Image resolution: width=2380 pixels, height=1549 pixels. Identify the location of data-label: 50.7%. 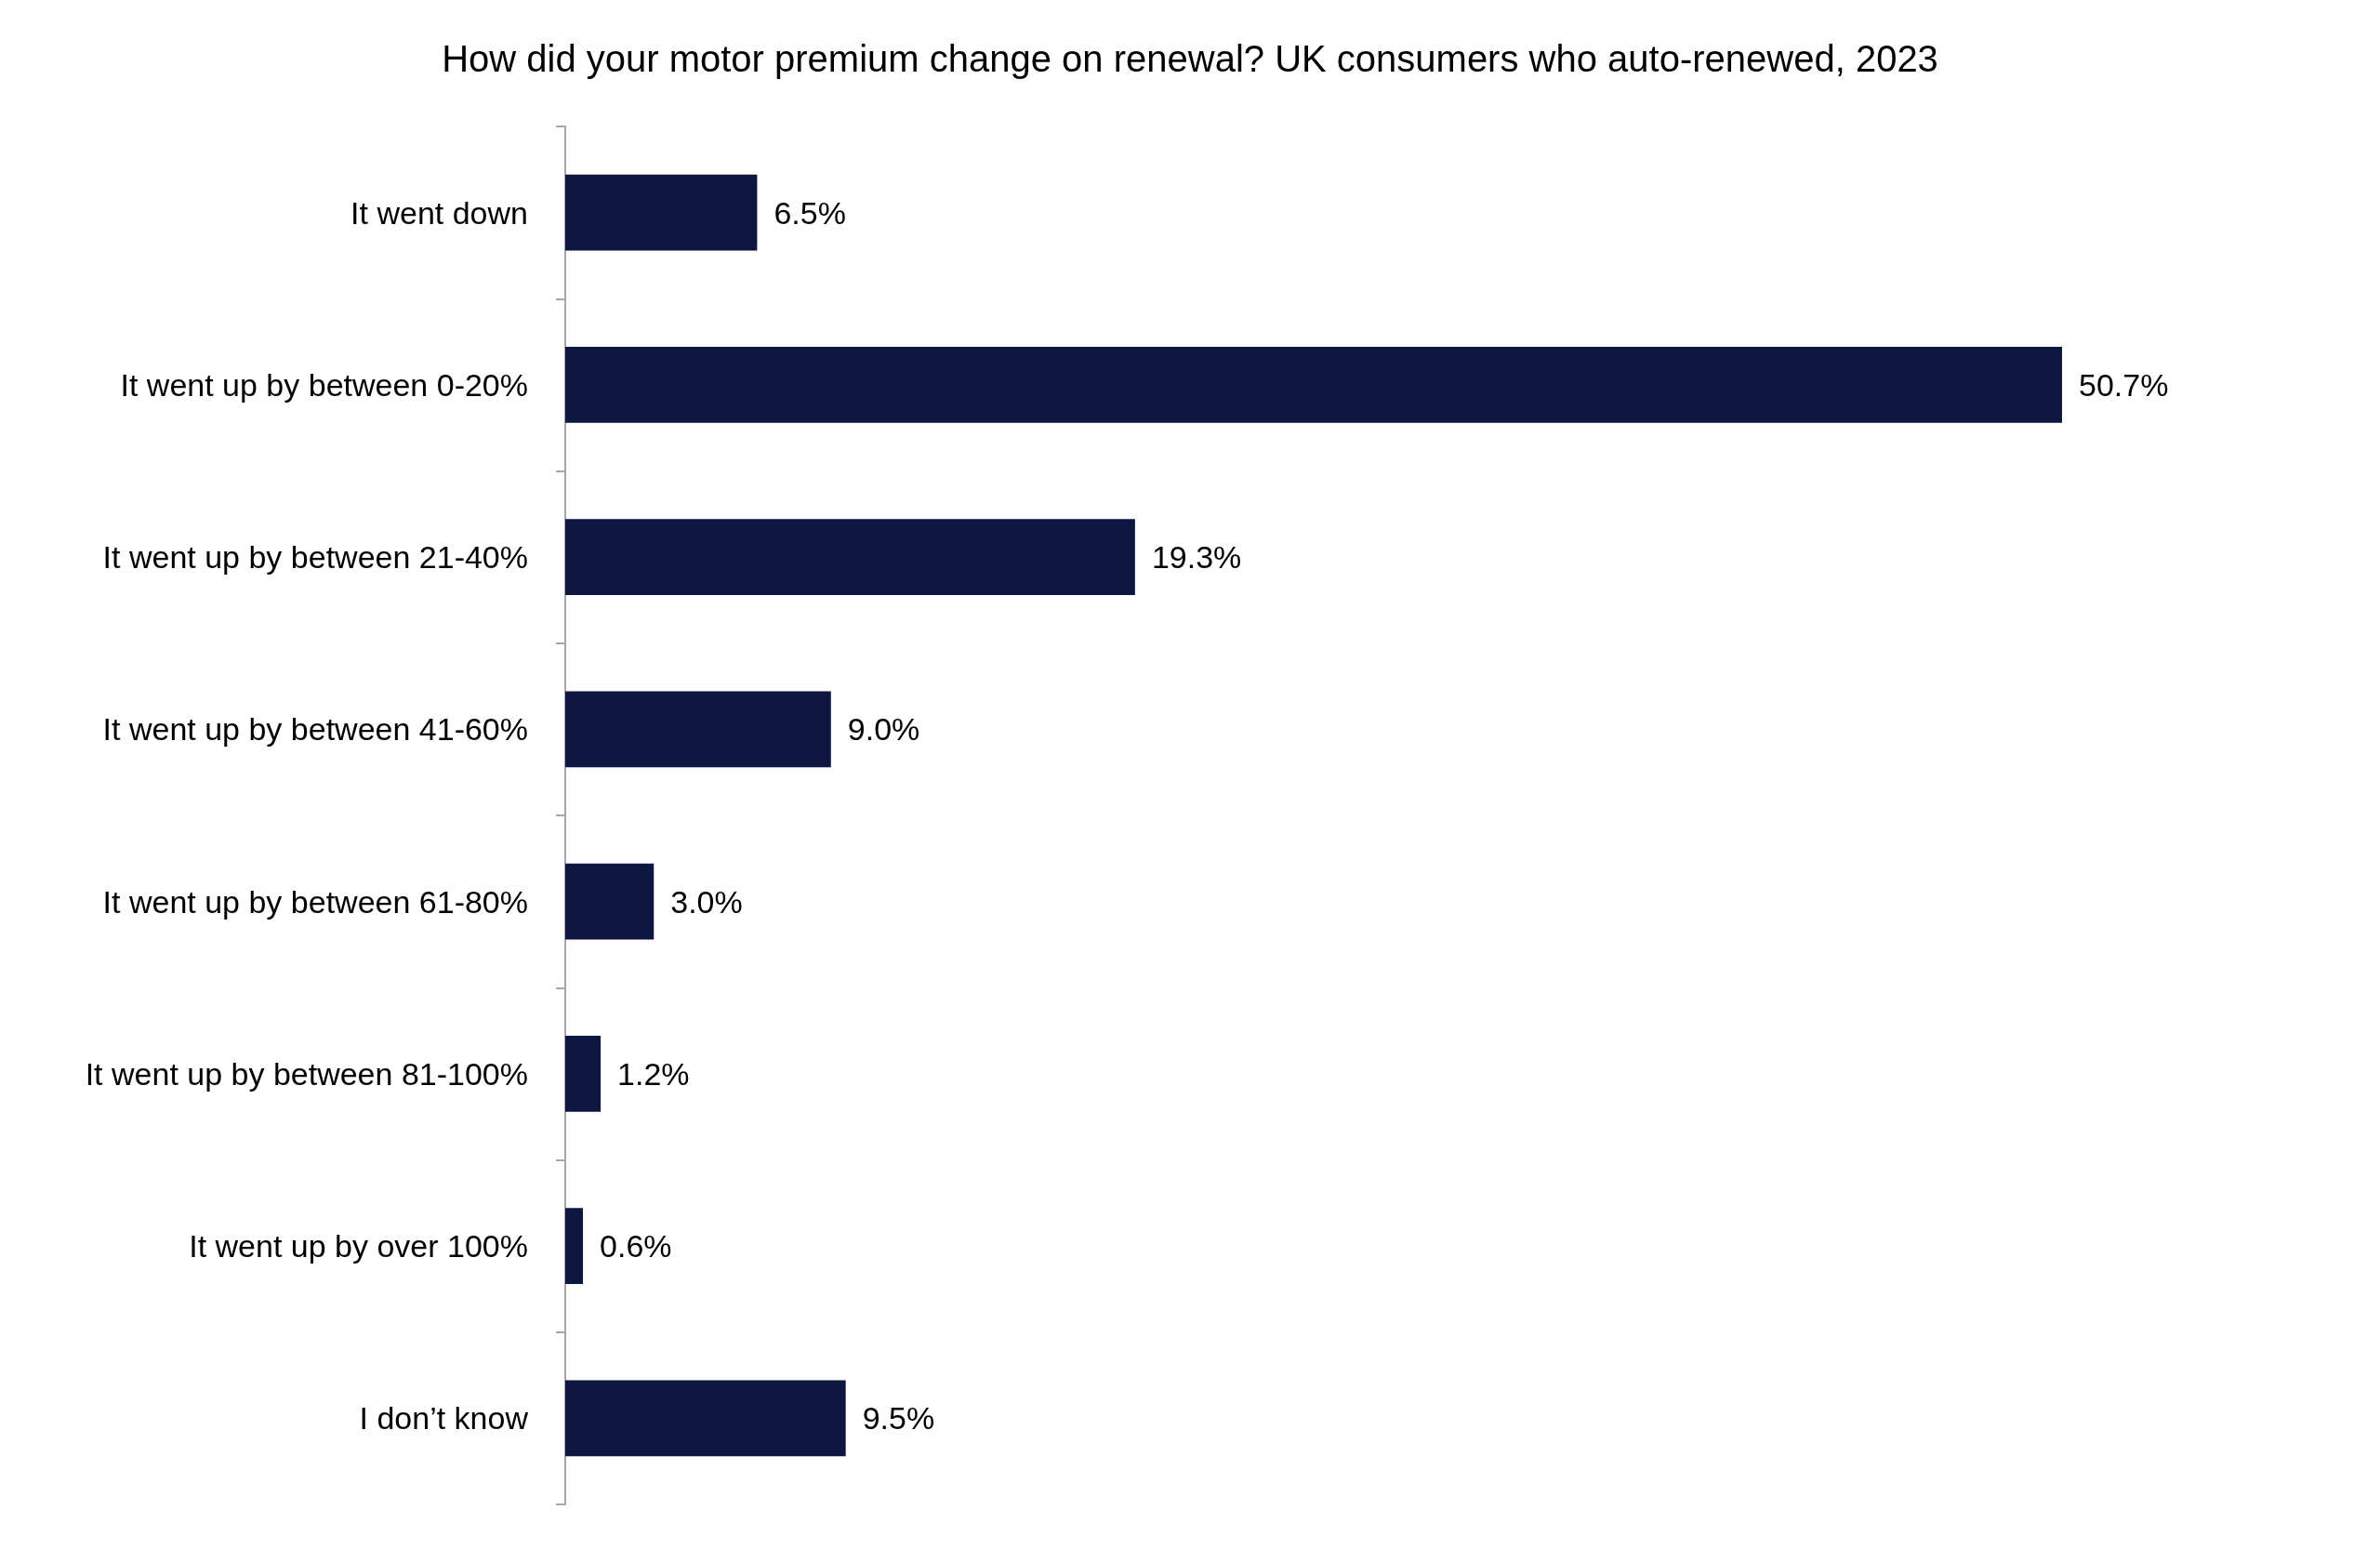
(2124, 384).